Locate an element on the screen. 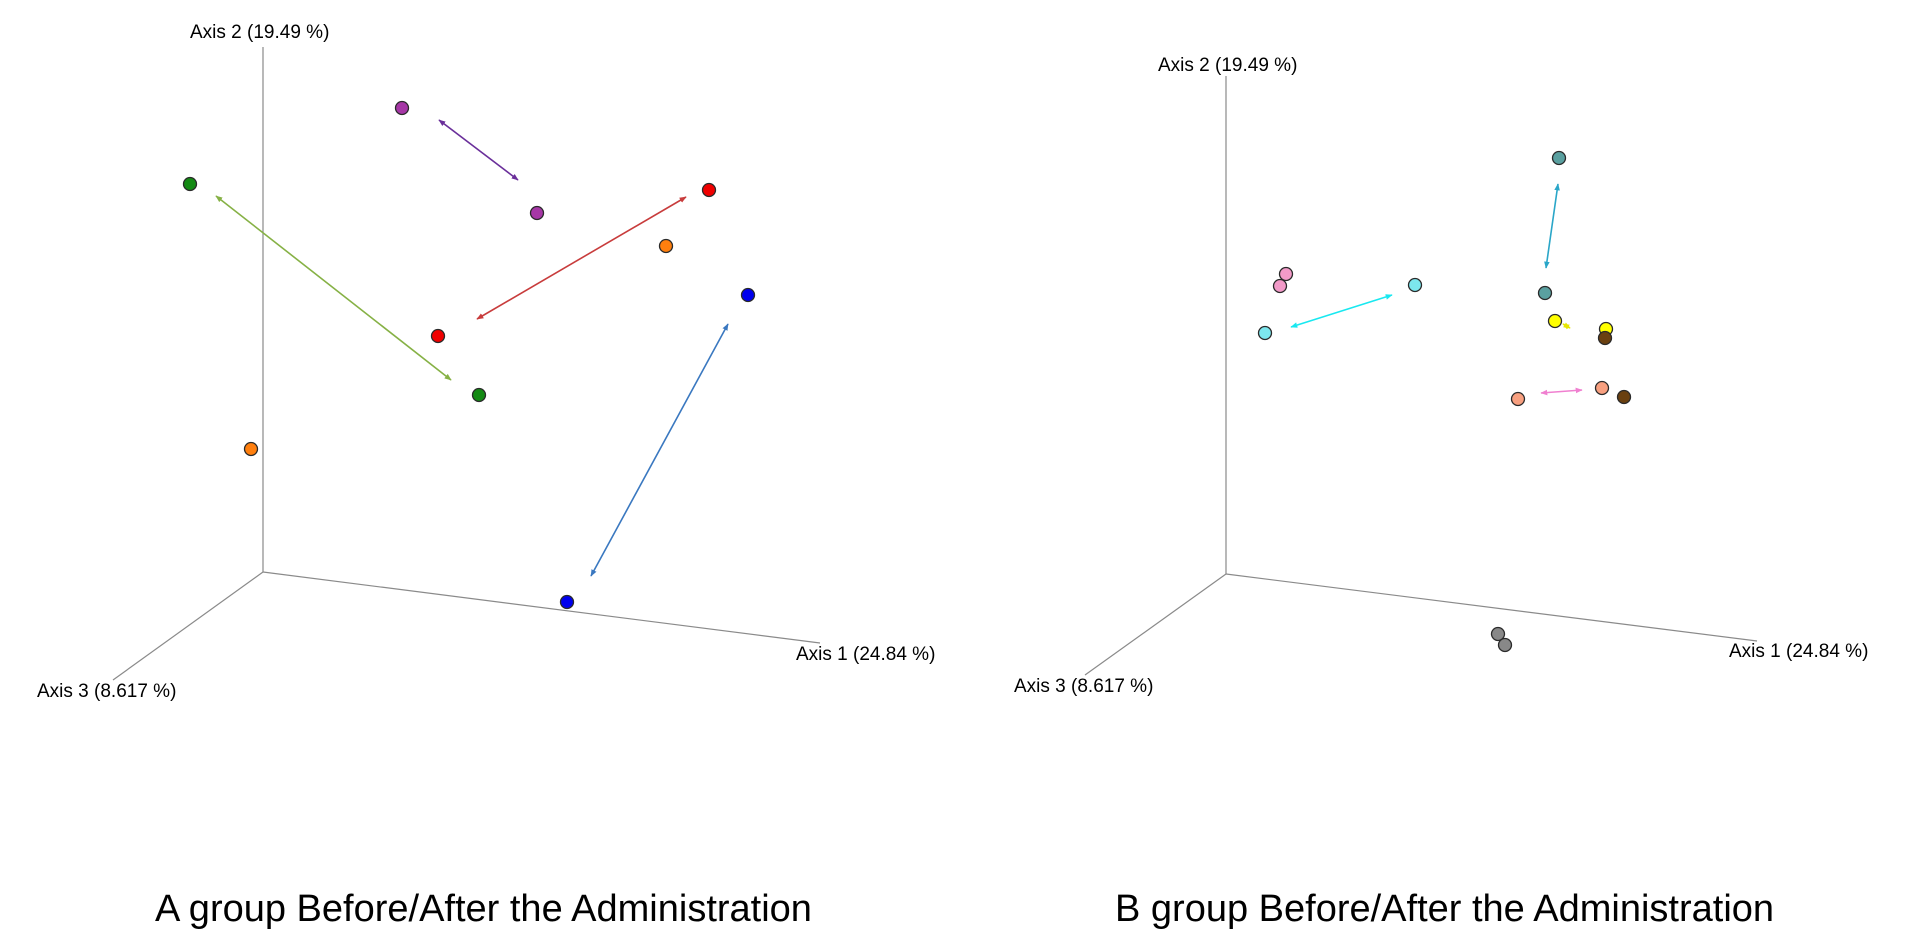  panel-a-axis-3-label: Axis 3 (8.617 %) is located at coordinates (106, 691).